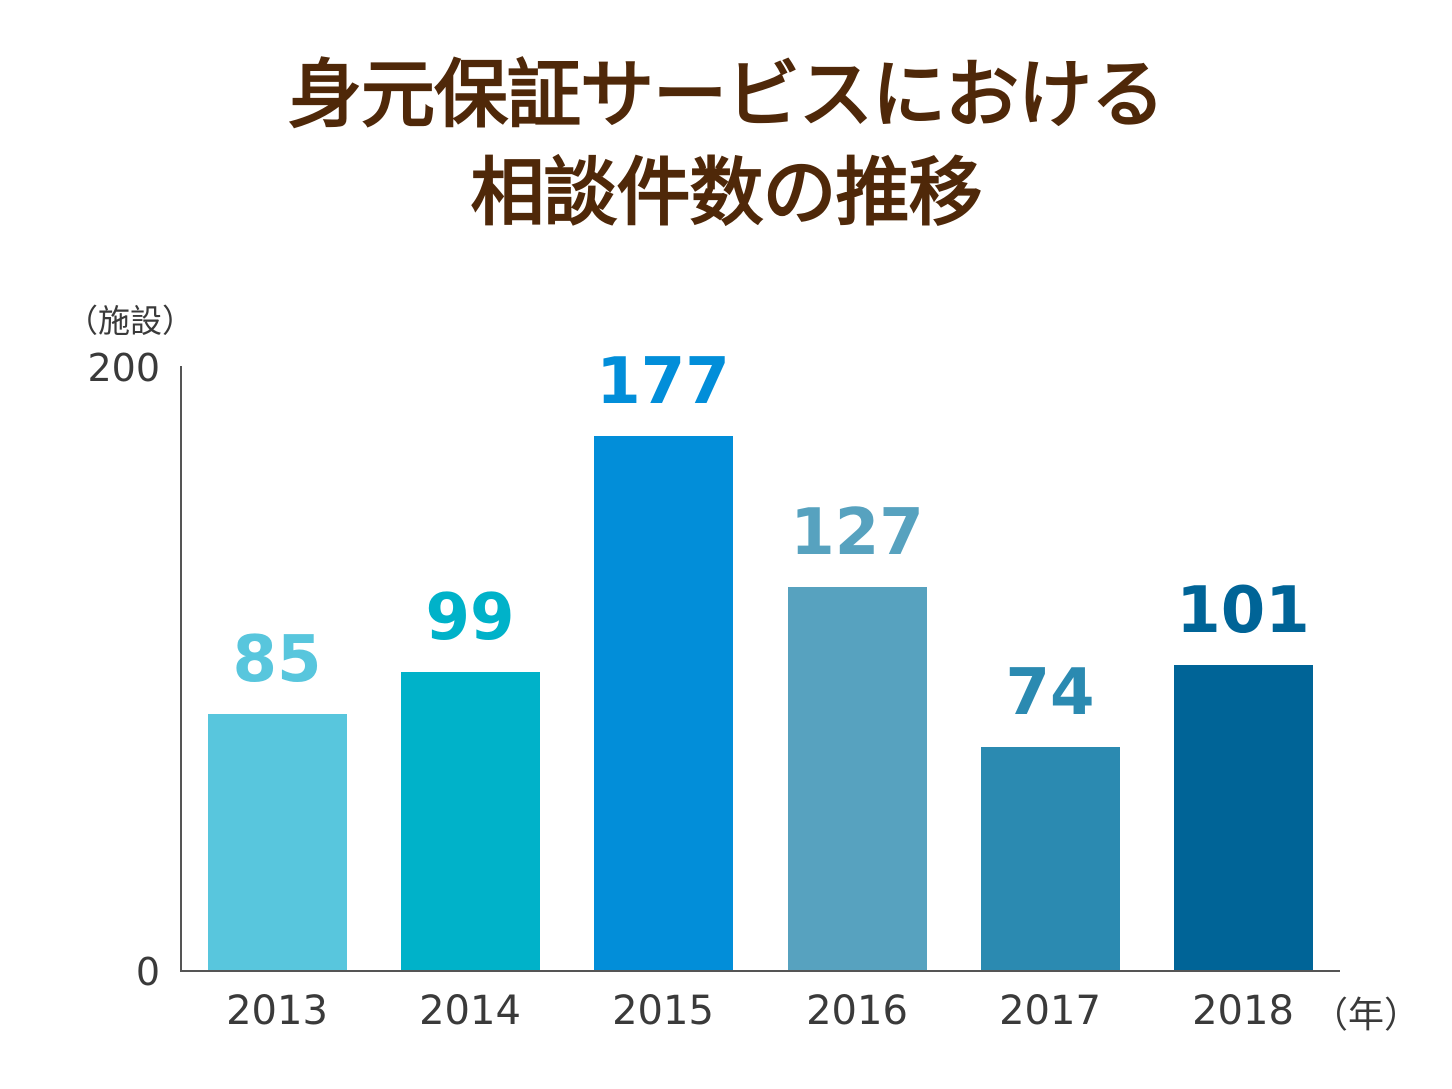 The image size is (1452, 1089). What do you see at coordinates (277, 660) in the screenshot?
I see `value-label-2013: 85` at bounding box center [277, 660].